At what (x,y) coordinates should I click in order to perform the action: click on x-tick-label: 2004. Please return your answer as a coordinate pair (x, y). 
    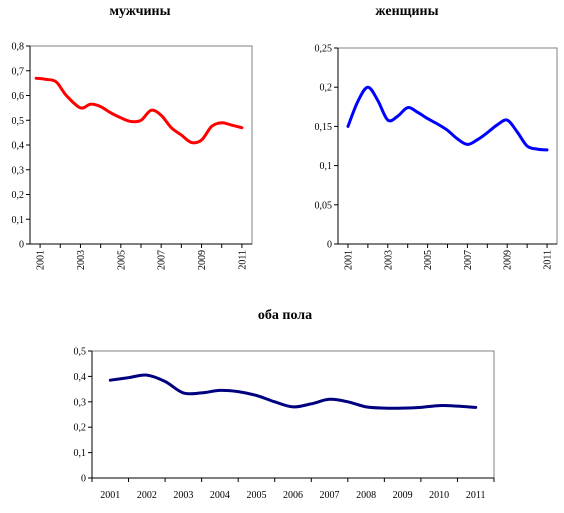
    Looking at the image, I should click on (220, 495).